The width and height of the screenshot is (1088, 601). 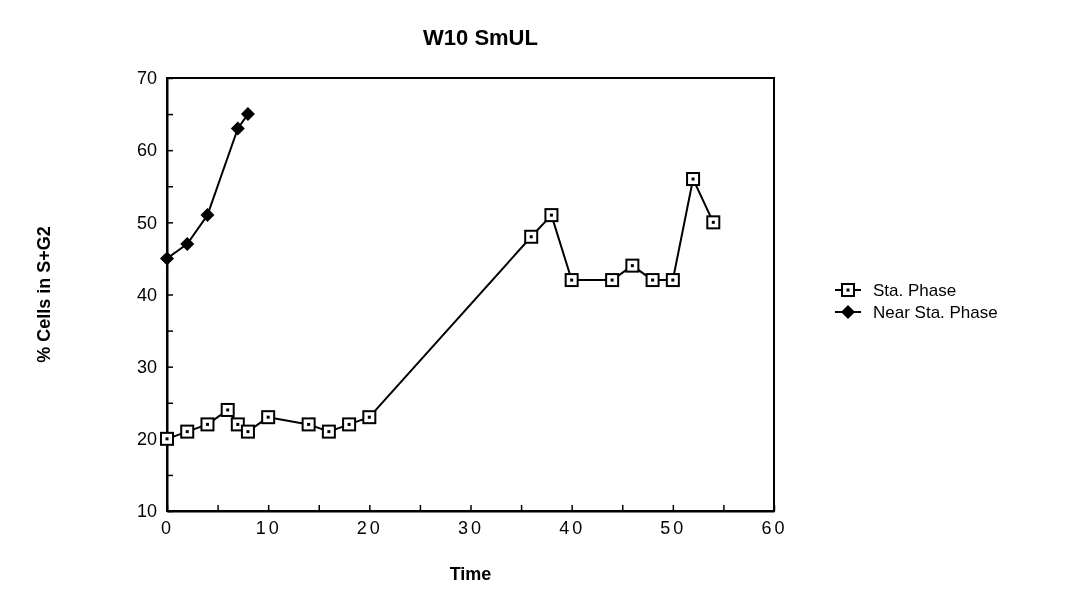 What do you see at coordinates (44, 294) in the screenshot?
I see `y-axis-title: % Cells in S+G2` at bounding box center [44, 294].